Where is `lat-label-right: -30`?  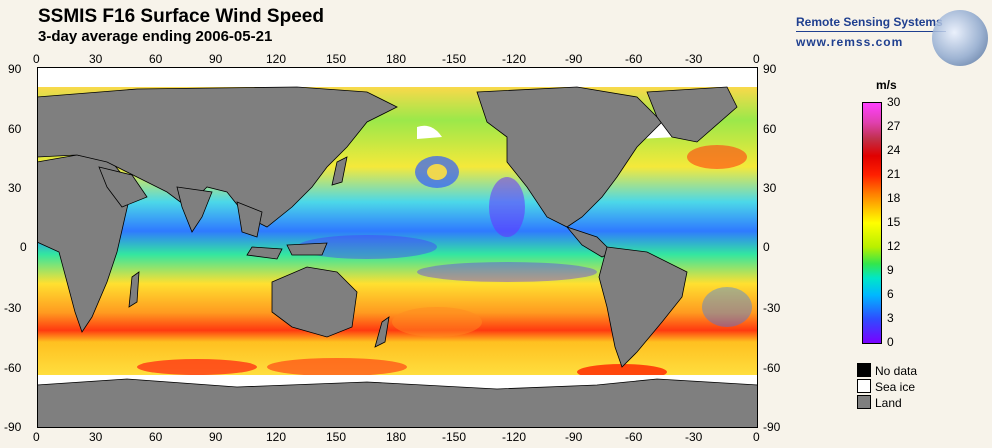 lat-label-right: -30 is located at coordinates (772, 308).